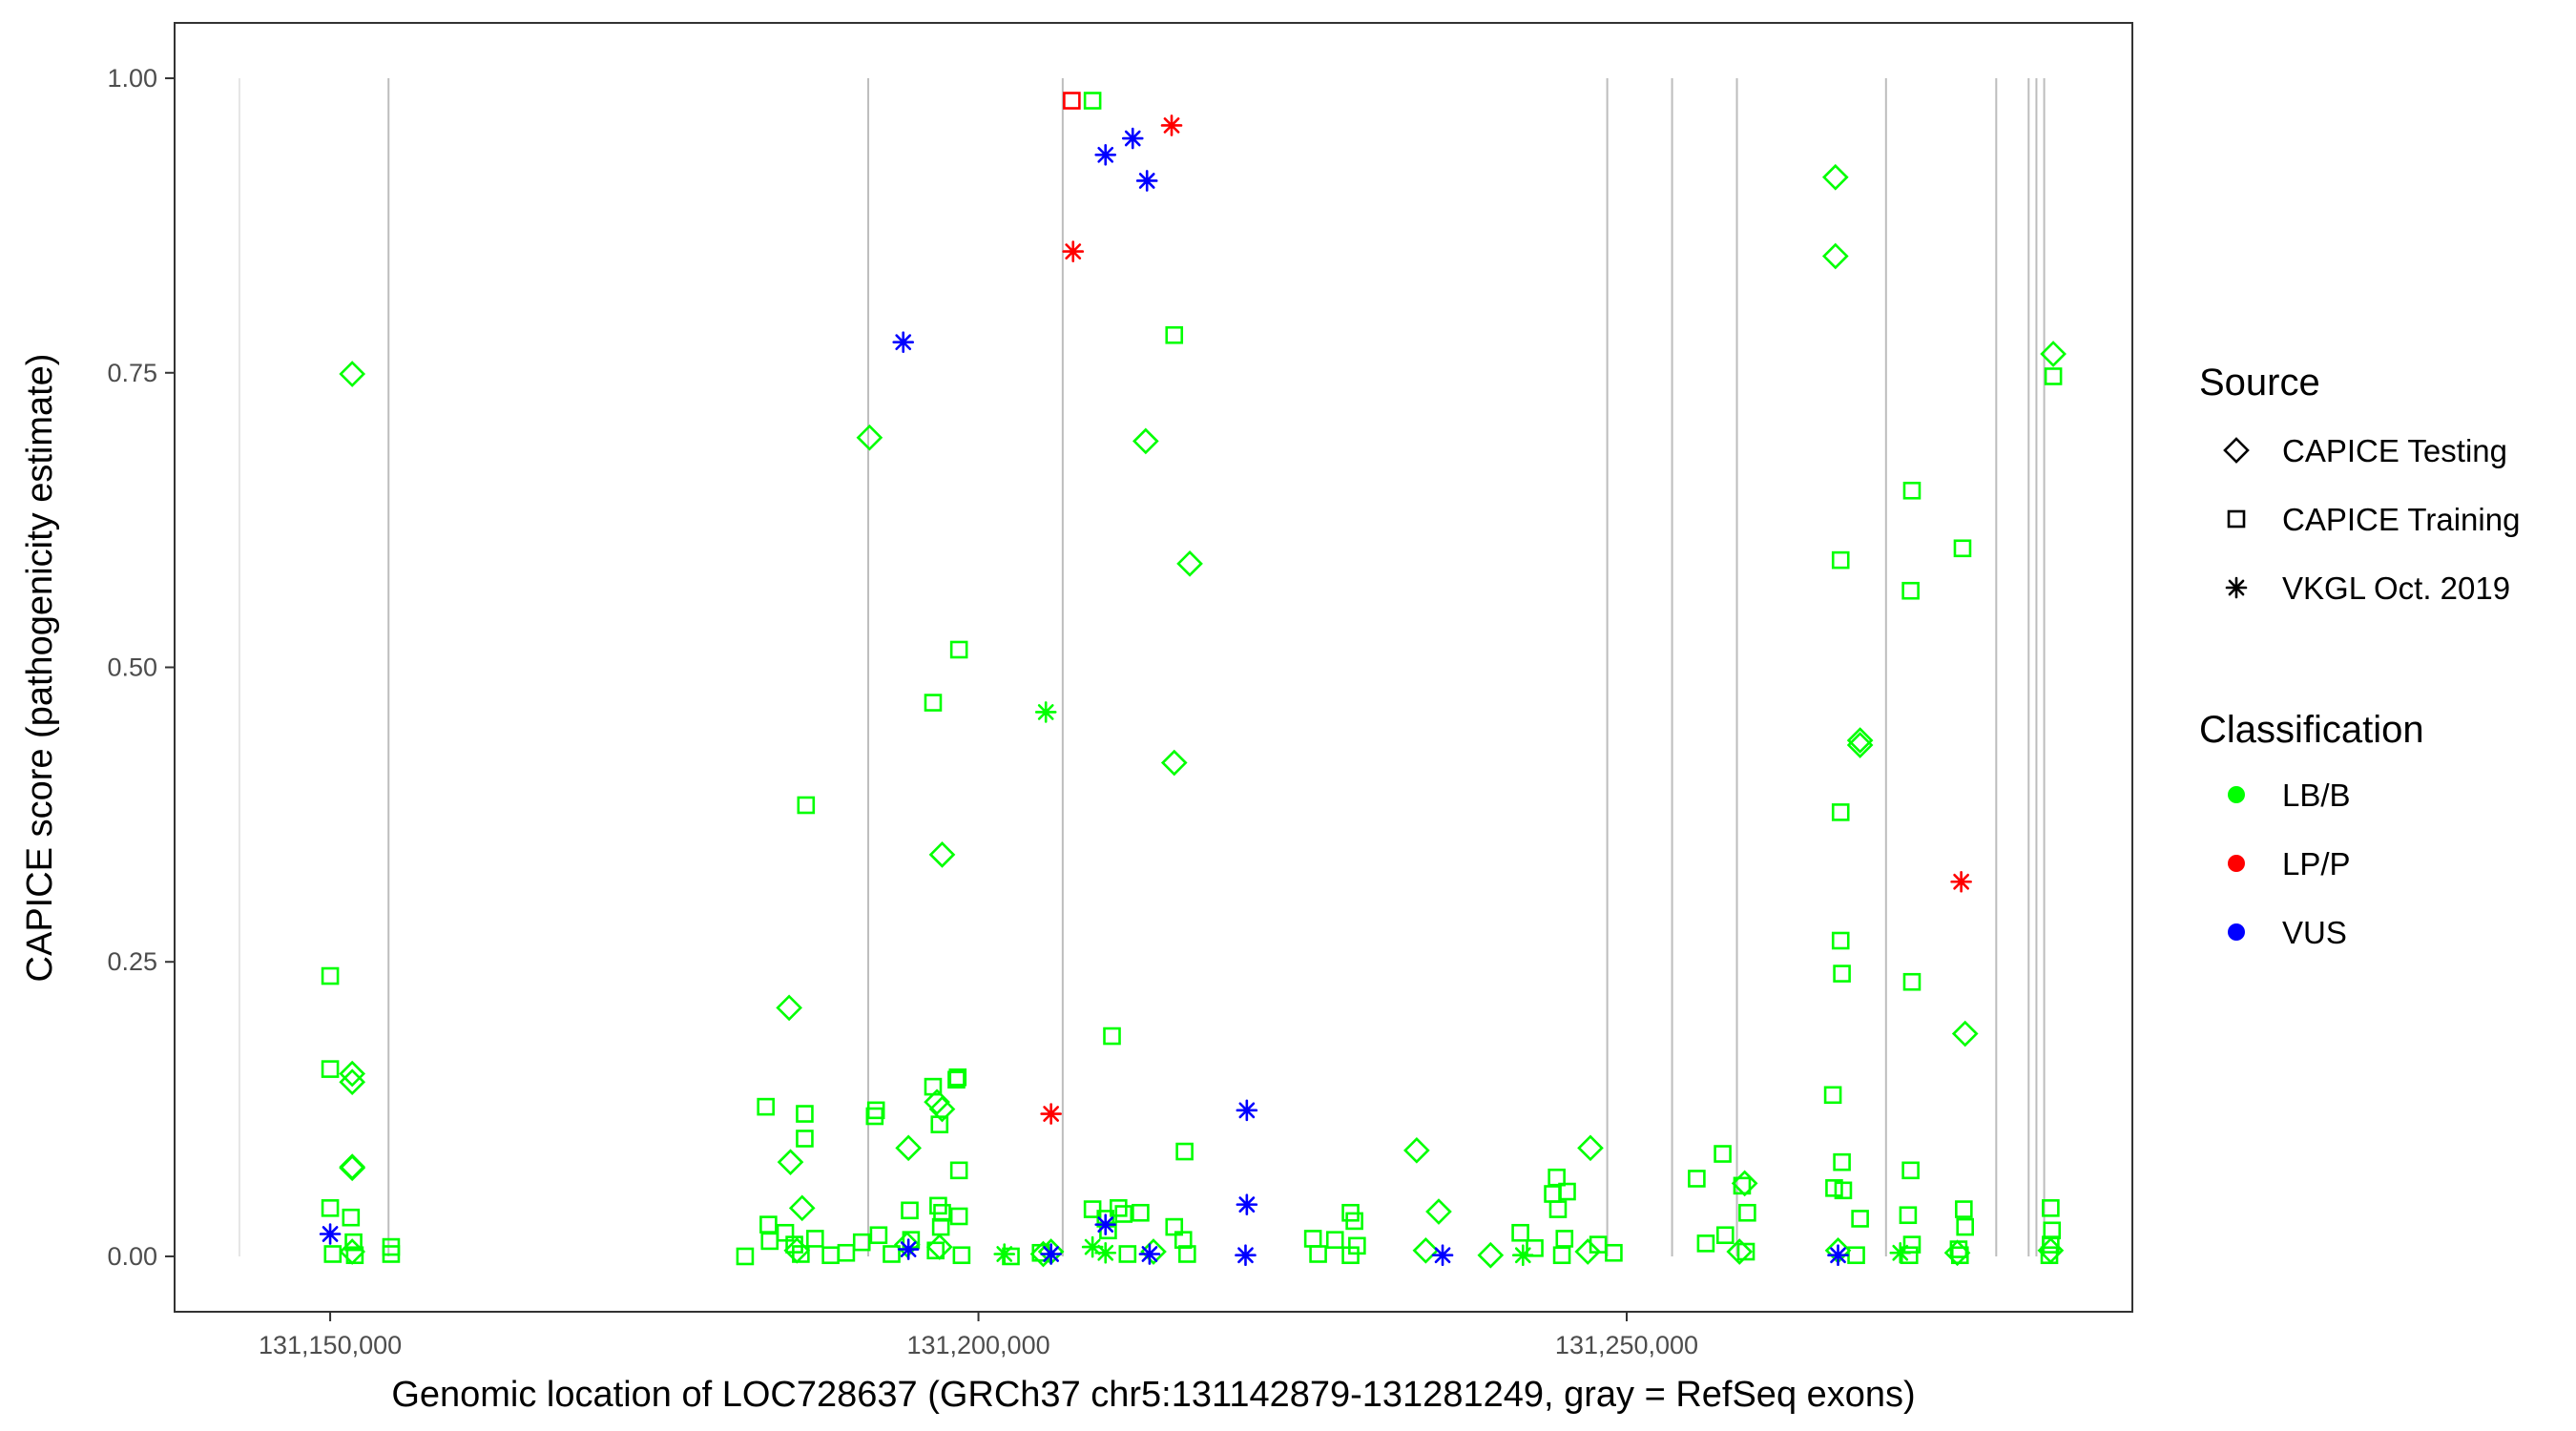 This screenshot has width=2576, height=1431. Describe the element at coordinates (2314, 932) in the screenshot. I see `legend-classification-label: VUS` at that location.